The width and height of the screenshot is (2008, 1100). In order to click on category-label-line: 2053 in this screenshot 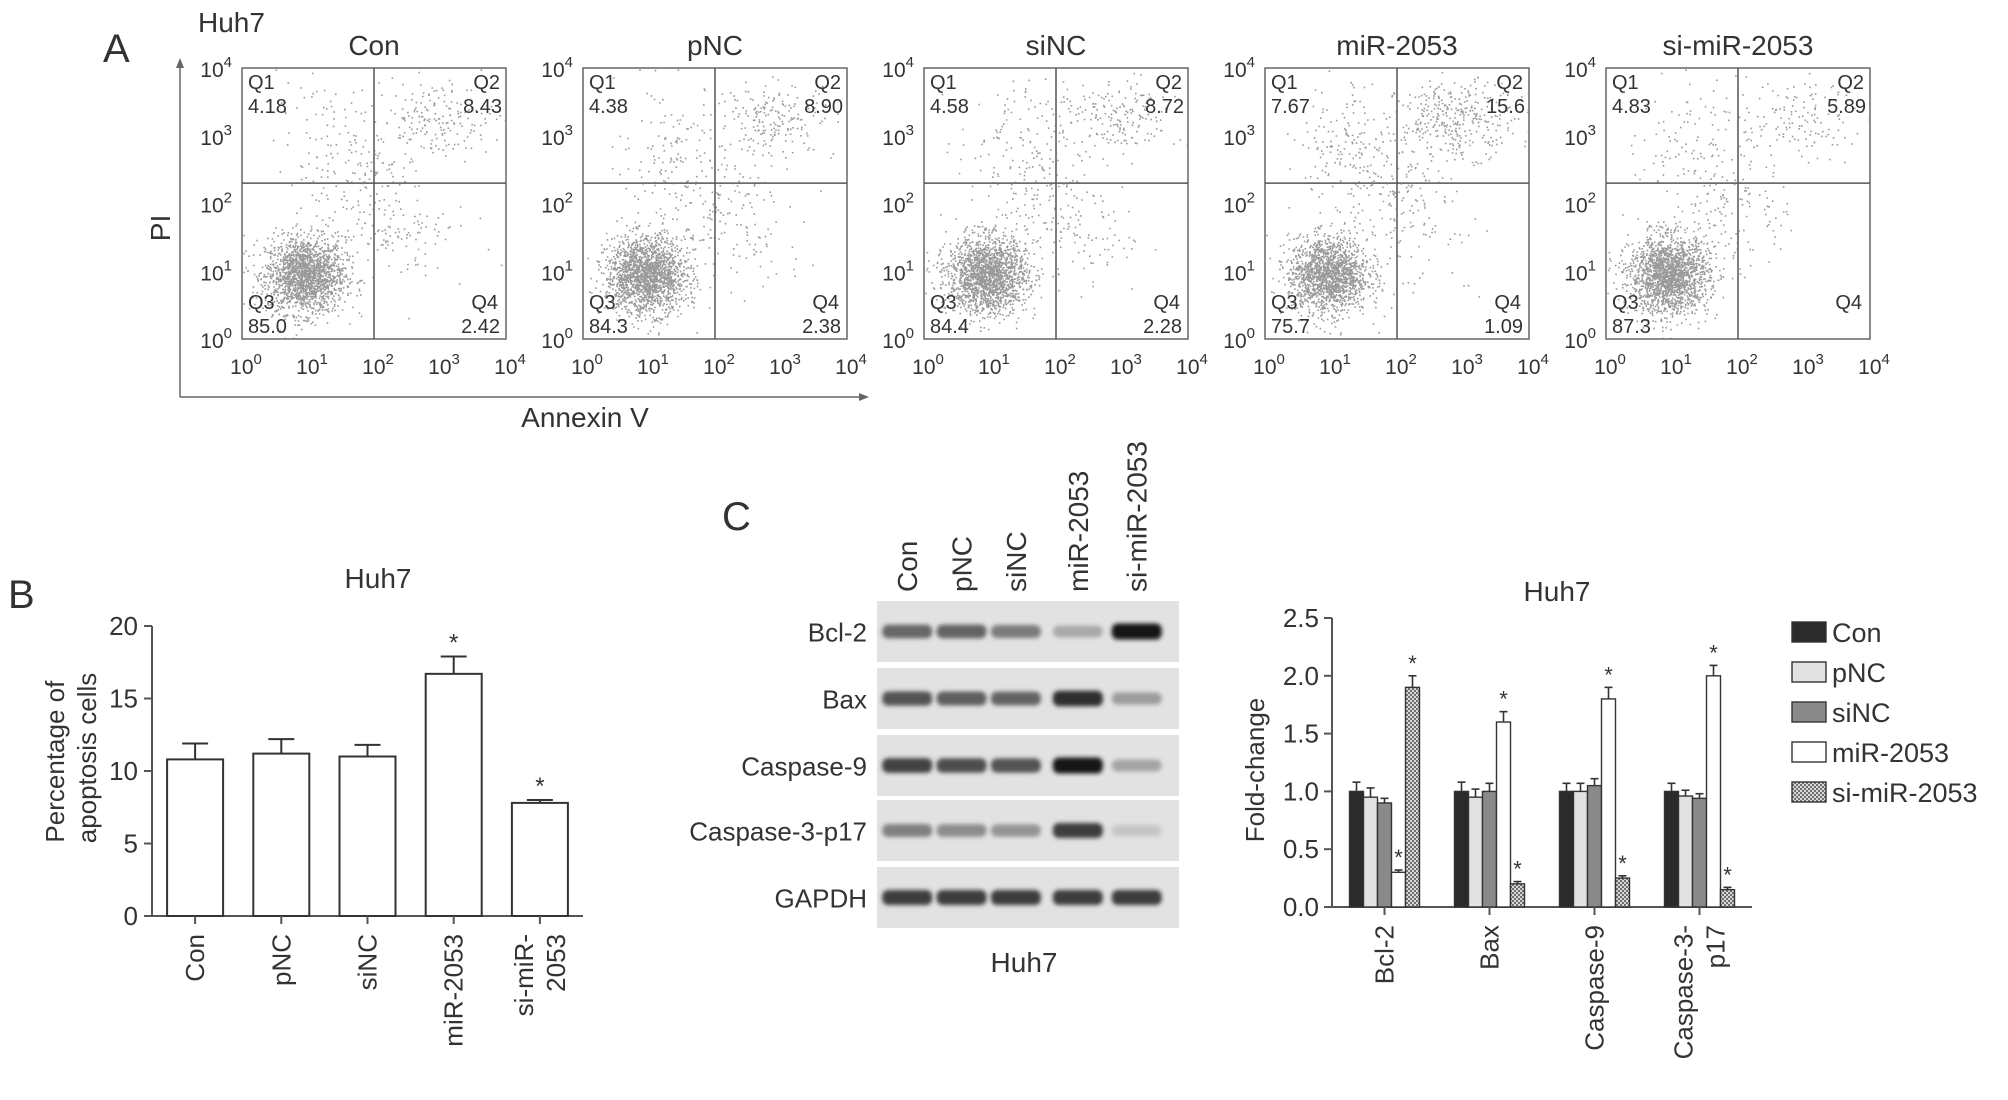, I will do `click(556, 963)`.